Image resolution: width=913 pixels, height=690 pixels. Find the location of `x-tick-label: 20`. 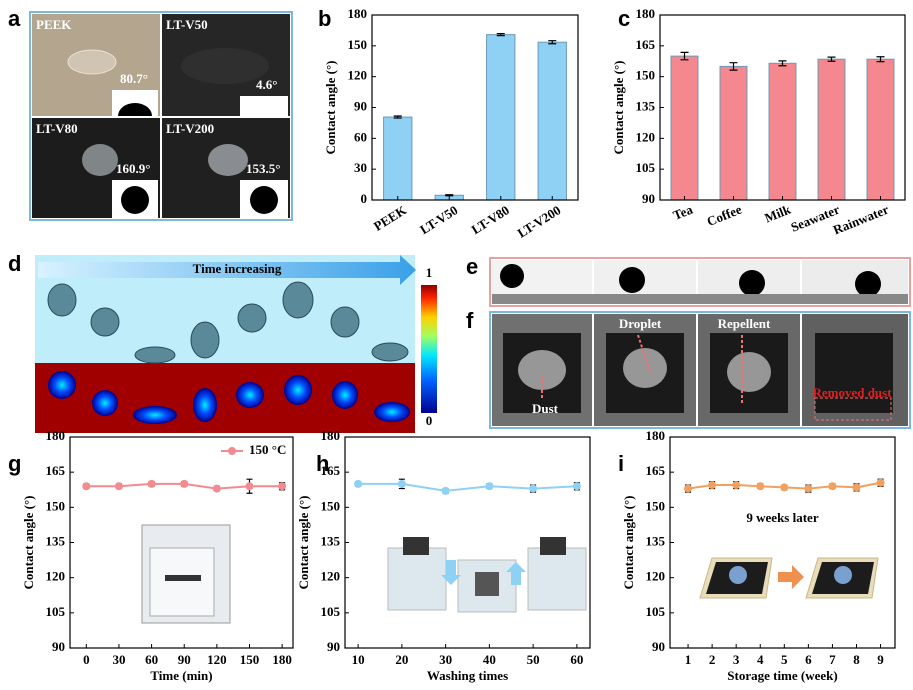

x-tick-label: 20 is located at coordinates (401, 659).